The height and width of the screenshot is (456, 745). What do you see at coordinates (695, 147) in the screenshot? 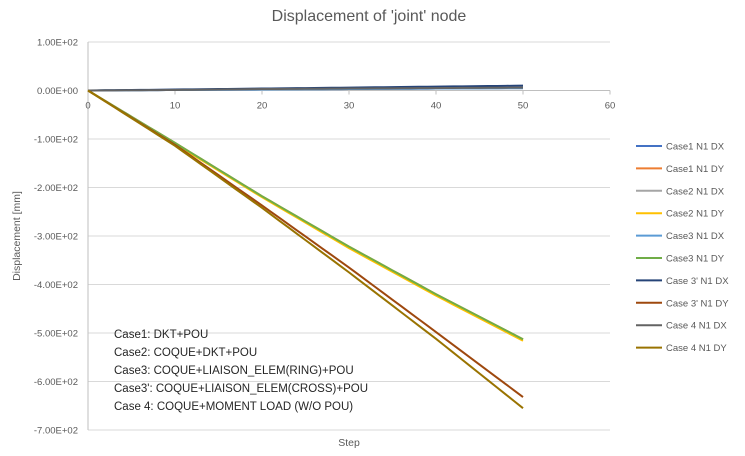
I see `legend-label: Case1 N1 DX` at bounding box center [695, 147].